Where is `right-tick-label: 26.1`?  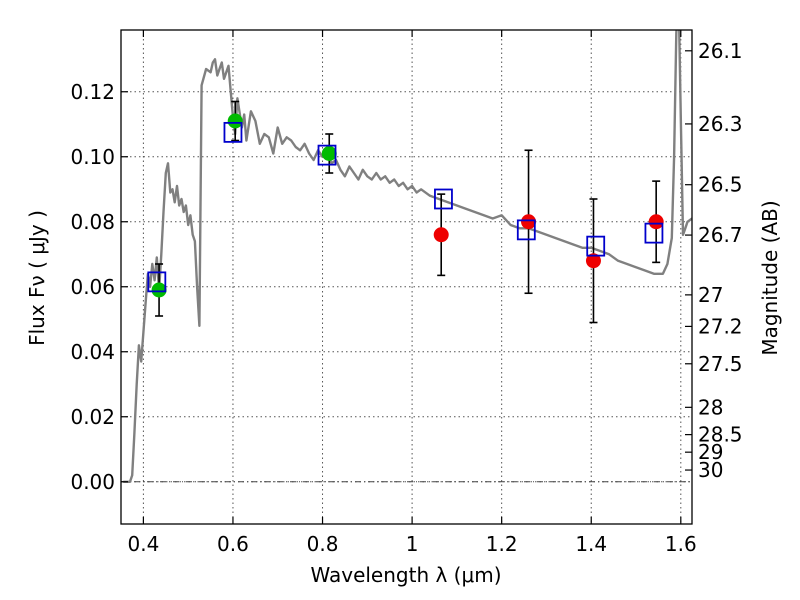
right-tick-label: 26.1 is located at coordinates (720, 51).